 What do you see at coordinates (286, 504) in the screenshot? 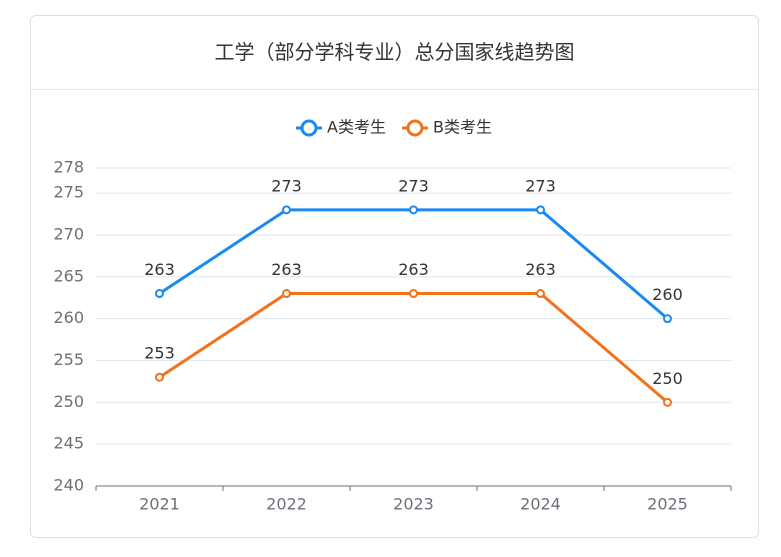
I see `x-tick-label: 2022` at bounding box center [286, 504].